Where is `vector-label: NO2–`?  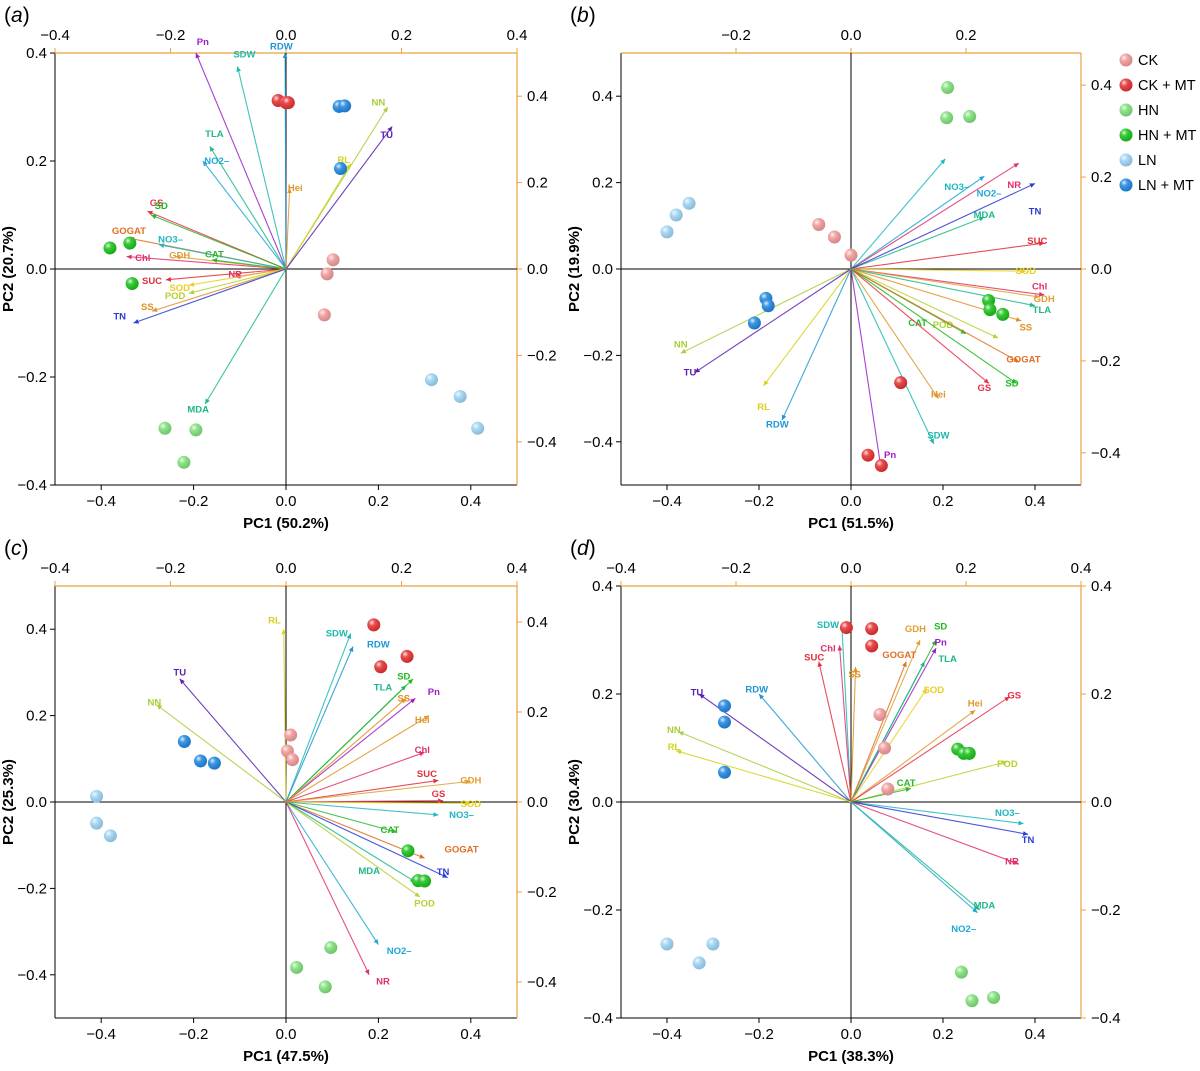 vector-label: NO2– is located at coordinates (989, 193).